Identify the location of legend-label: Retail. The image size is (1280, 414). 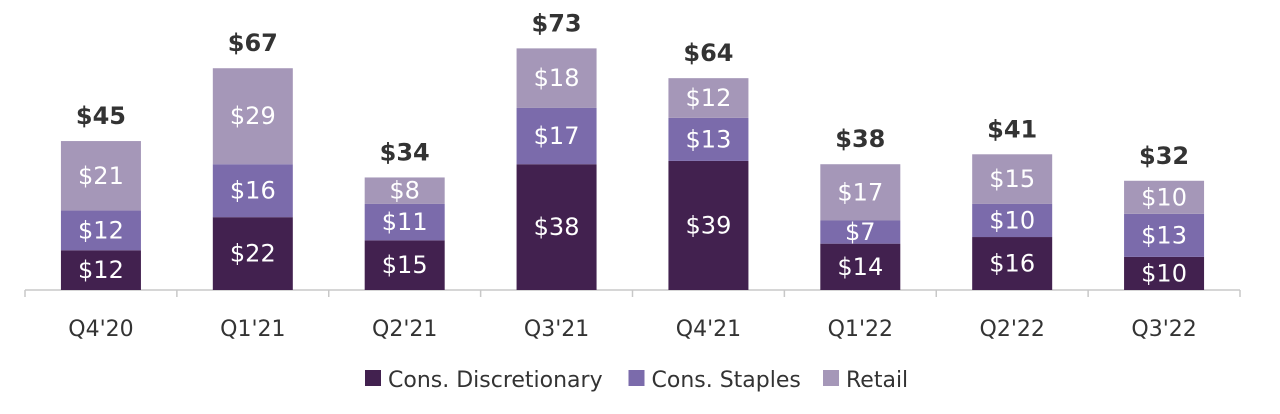
(877, 380).